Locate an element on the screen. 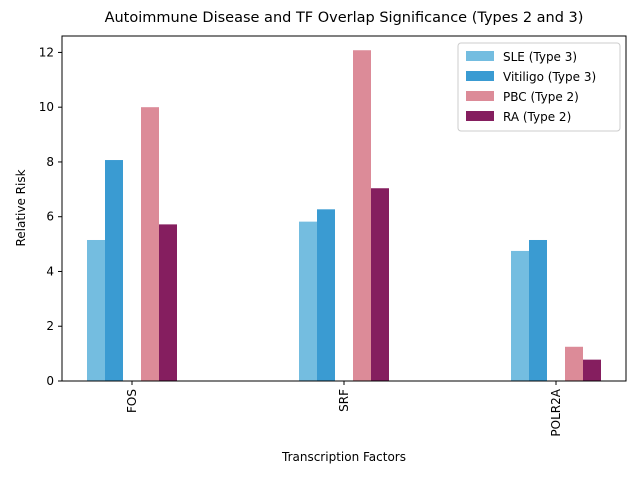  x-axis-label: Transcription Factors is located at coordinates (343, 457).